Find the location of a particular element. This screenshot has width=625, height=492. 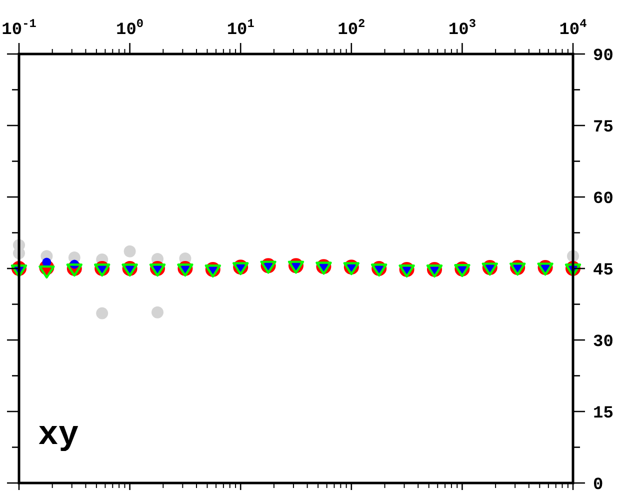

y-tick-label: 90 is located at coordinates (603, 56).